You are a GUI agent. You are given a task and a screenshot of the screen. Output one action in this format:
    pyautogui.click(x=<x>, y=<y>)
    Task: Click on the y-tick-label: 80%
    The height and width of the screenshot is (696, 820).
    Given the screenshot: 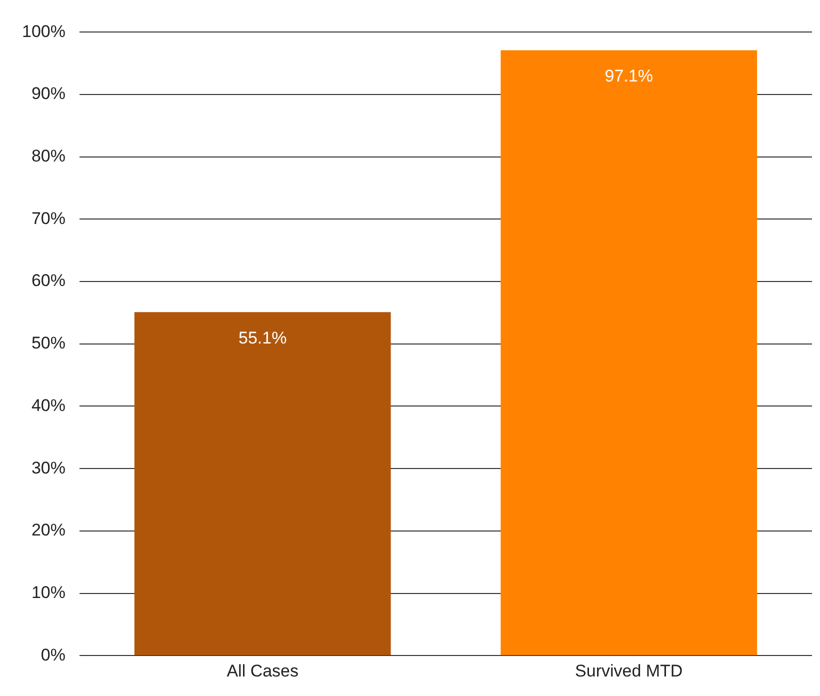 What is the action you would take?
    pyautogui.click(x=48, y=156)
    